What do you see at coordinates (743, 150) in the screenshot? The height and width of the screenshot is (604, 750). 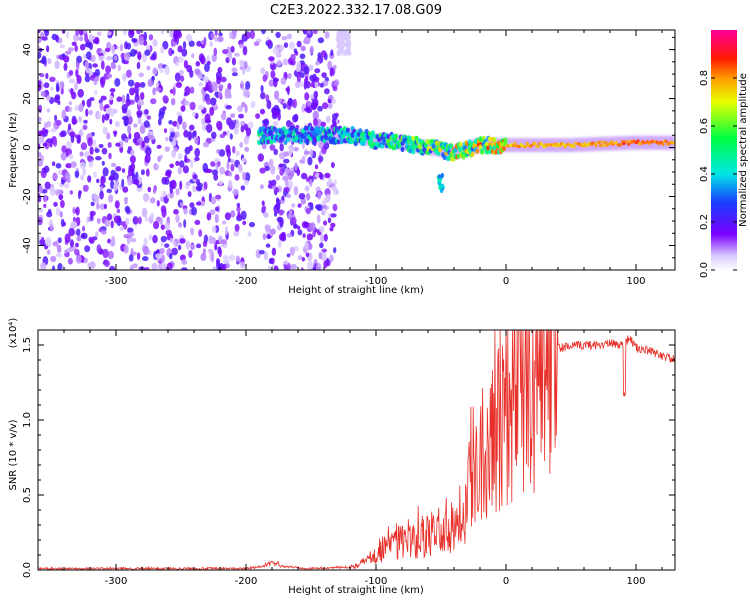 I see `colorbar-label: Normalized spectral amplitude` at bounding box center [743, 150].